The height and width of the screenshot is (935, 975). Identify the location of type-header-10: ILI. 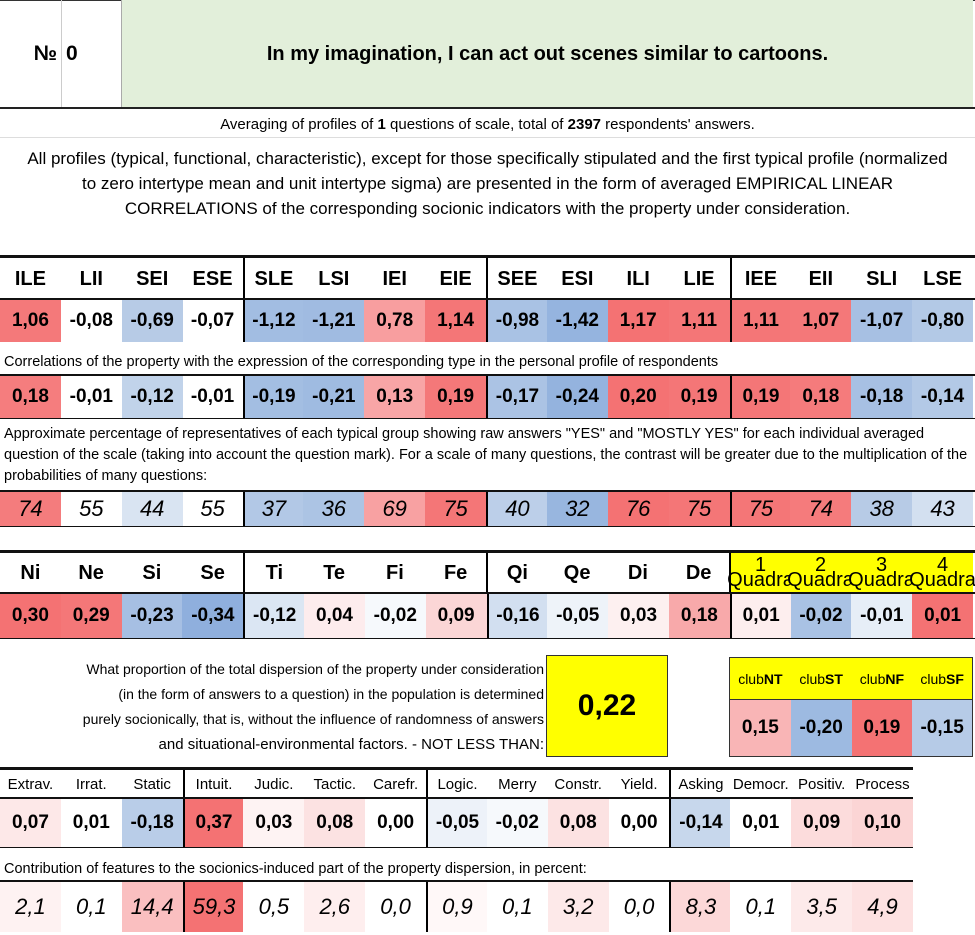
(638, 278).